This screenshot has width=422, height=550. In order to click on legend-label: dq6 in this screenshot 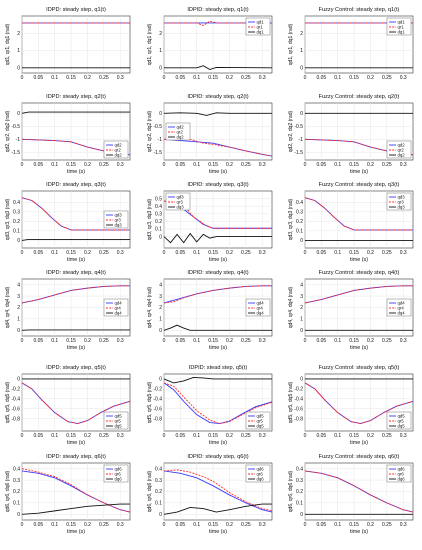, I will do `click(119, 479)`.